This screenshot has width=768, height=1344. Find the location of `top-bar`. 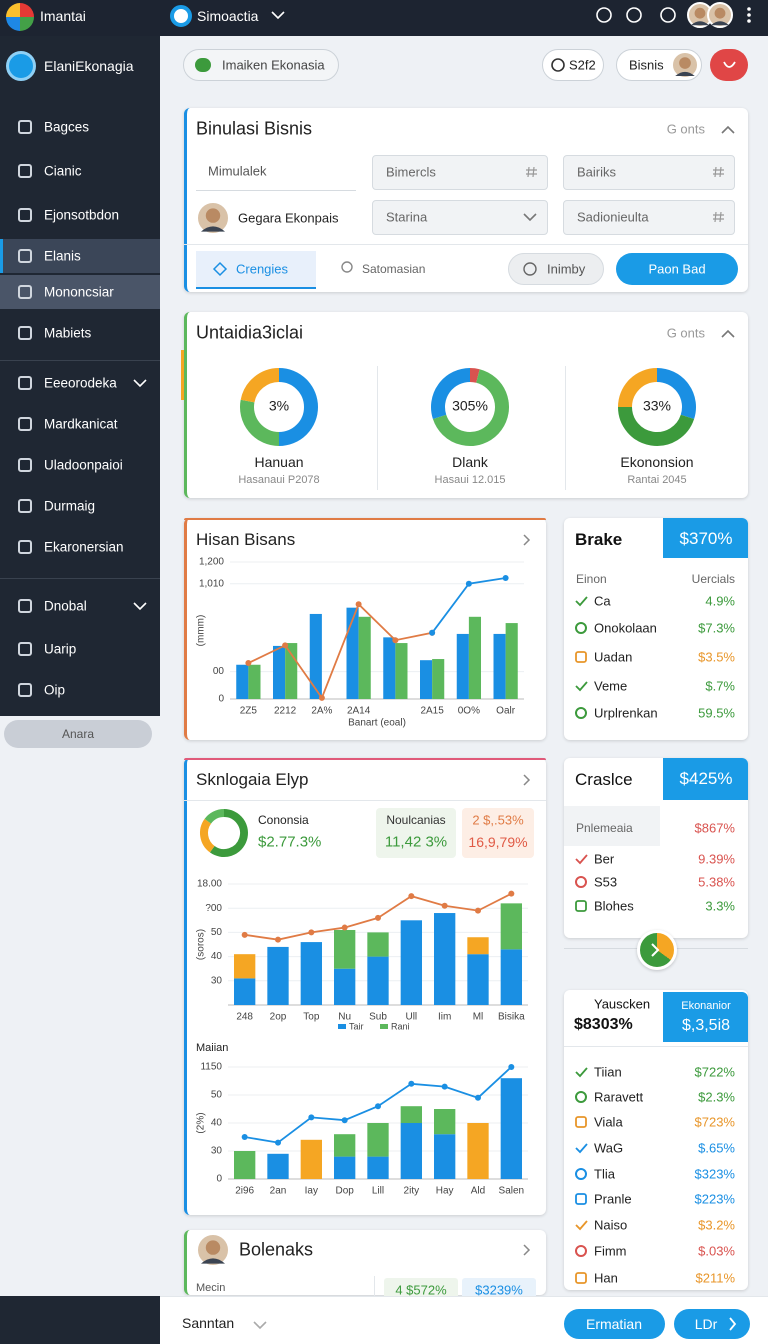

top-bar is located at coordinates (384, 18).